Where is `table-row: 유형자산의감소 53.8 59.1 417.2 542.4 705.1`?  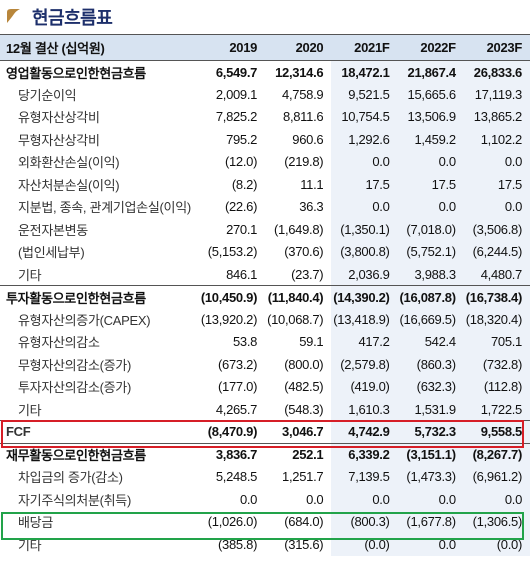
table-row: 유형자산의감소 53.8 59.1 417.2 542.4 705.1 is located at coordinates (265, 341).